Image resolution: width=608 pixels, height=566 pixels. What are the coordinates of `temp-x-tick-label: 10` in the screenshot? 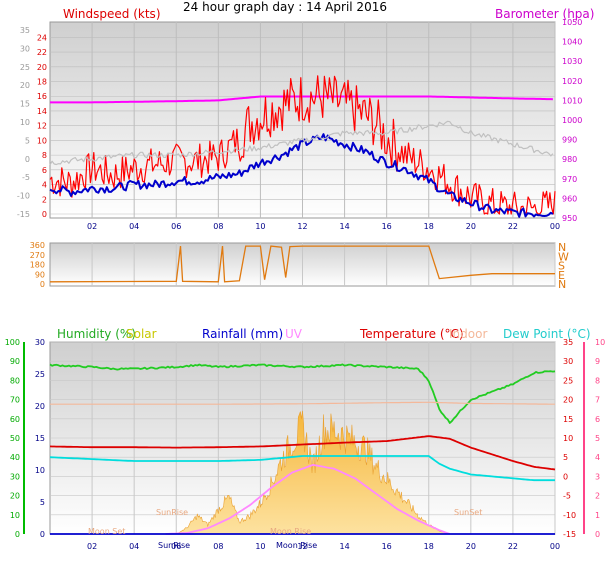 It's located at (260, 546).